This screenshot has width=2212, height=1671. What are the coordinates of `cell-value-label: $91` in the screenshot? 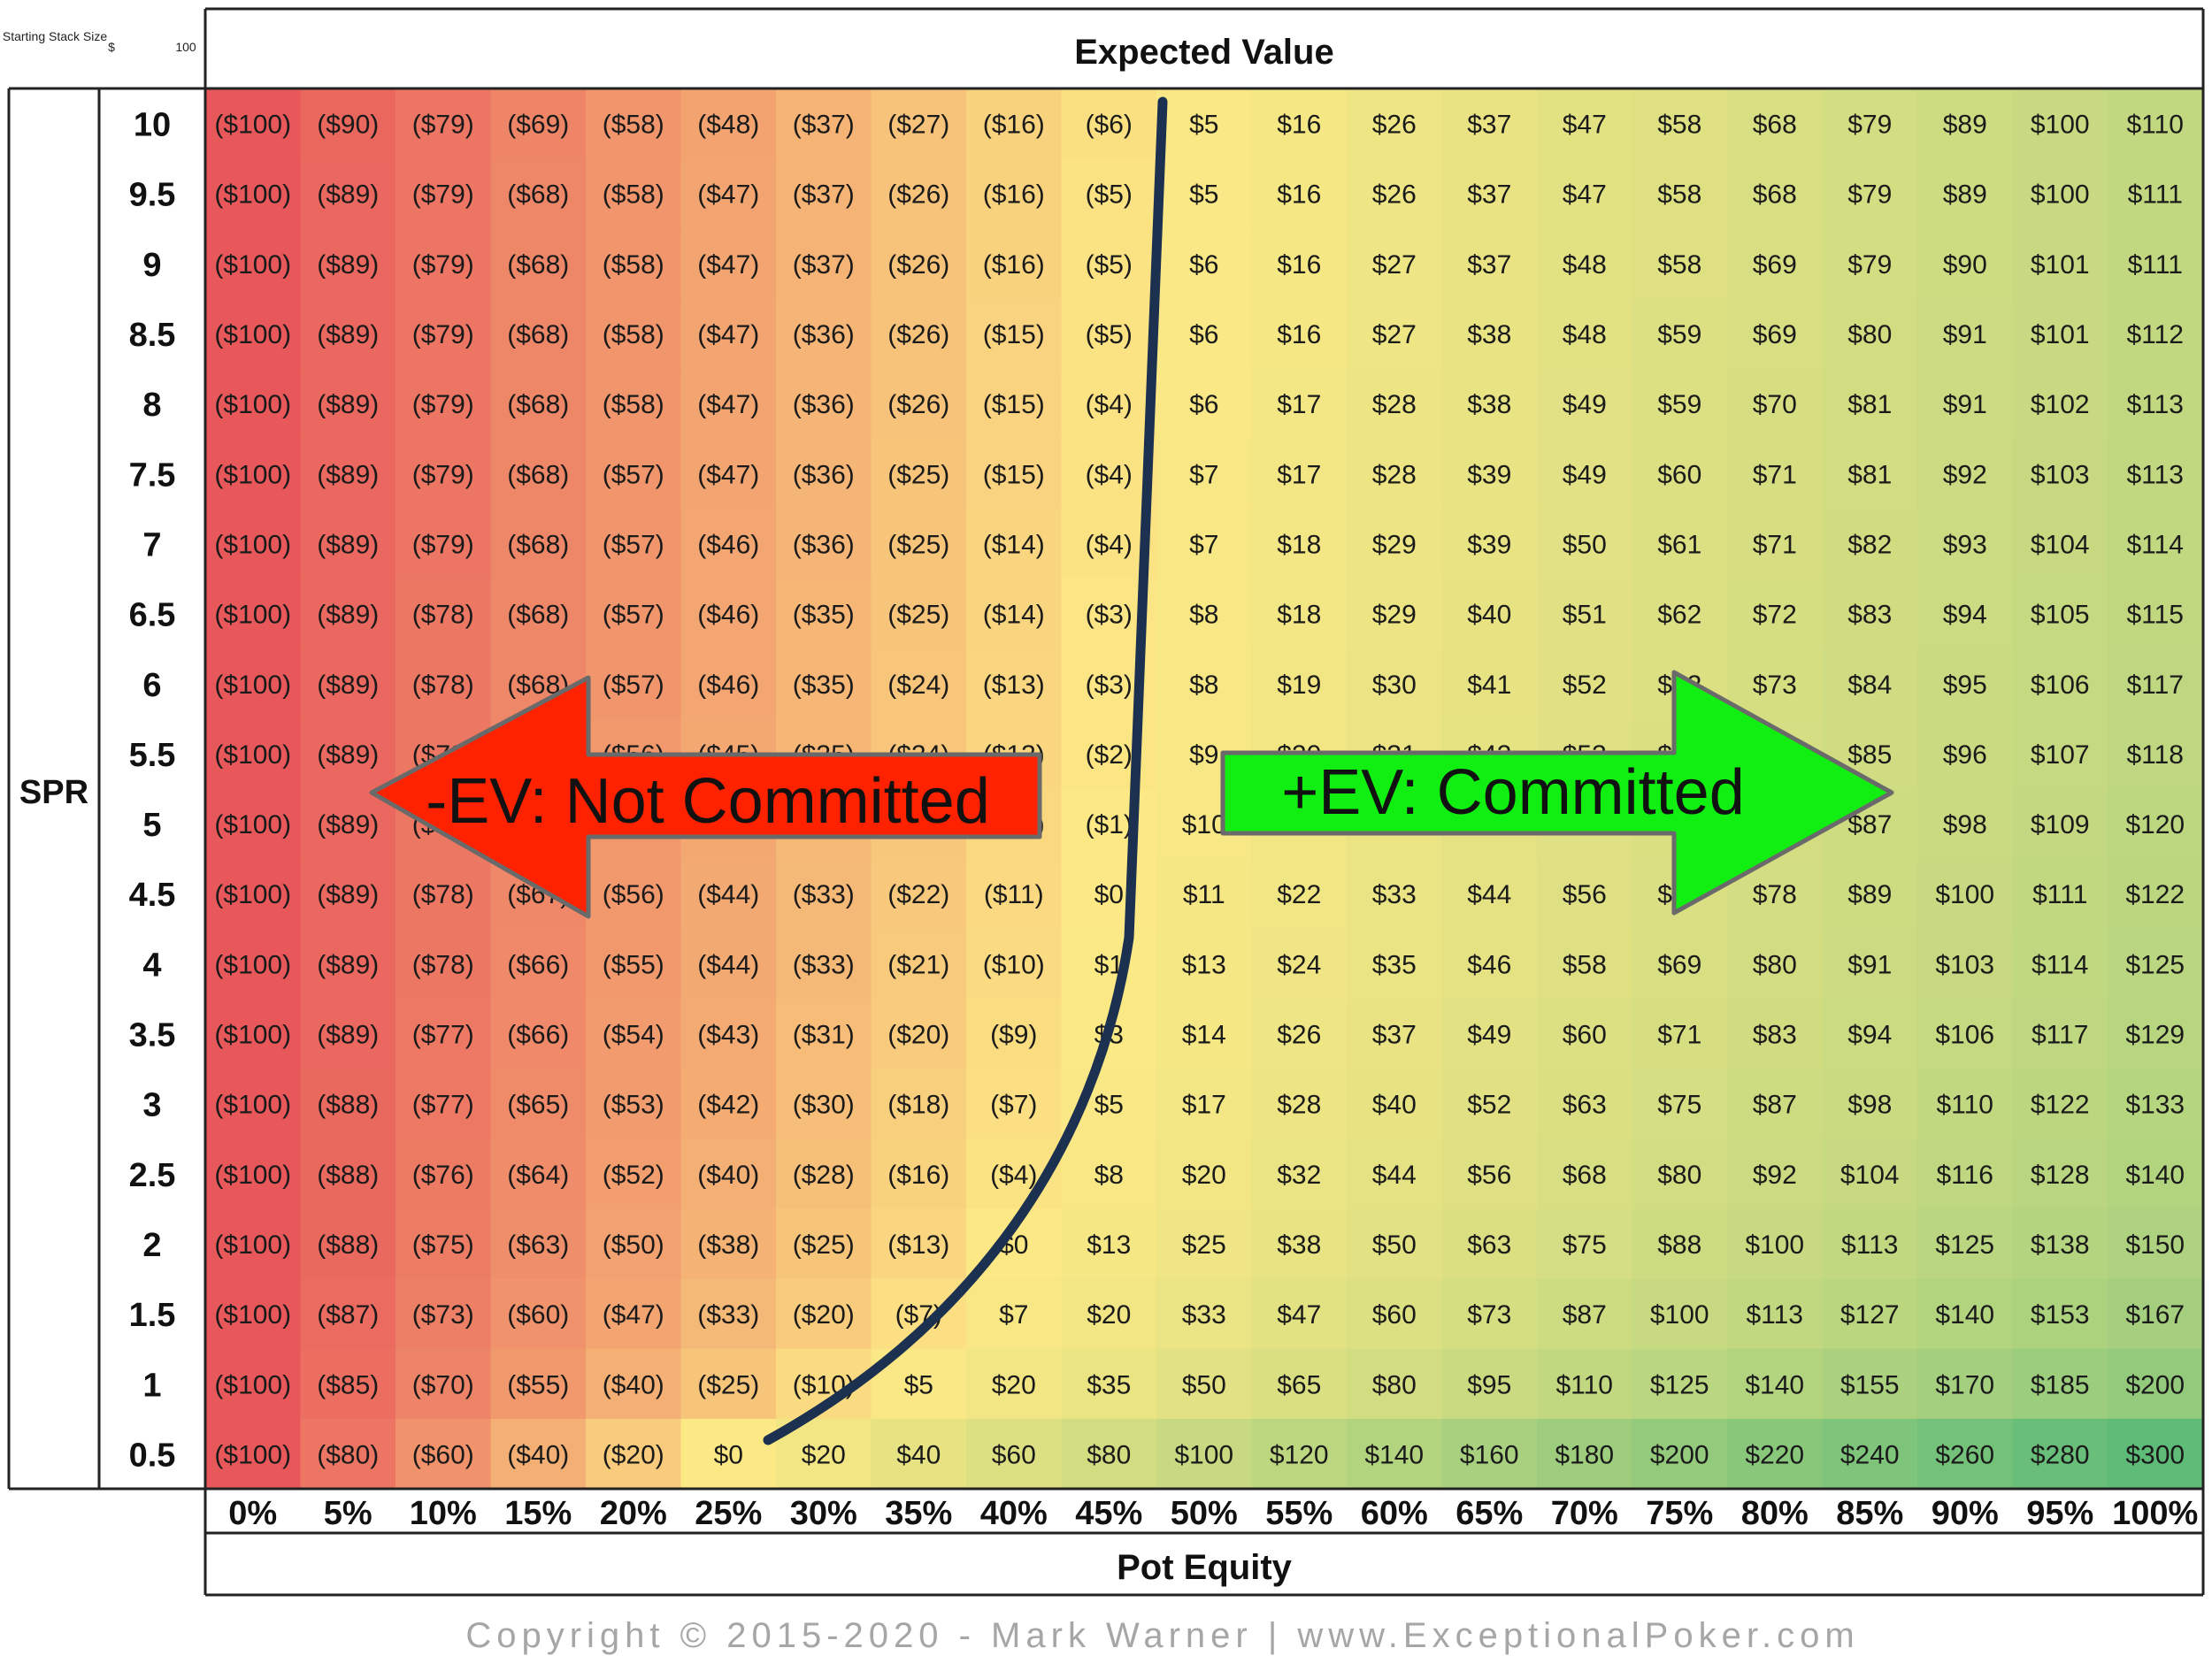 It's located at (1965, 334).